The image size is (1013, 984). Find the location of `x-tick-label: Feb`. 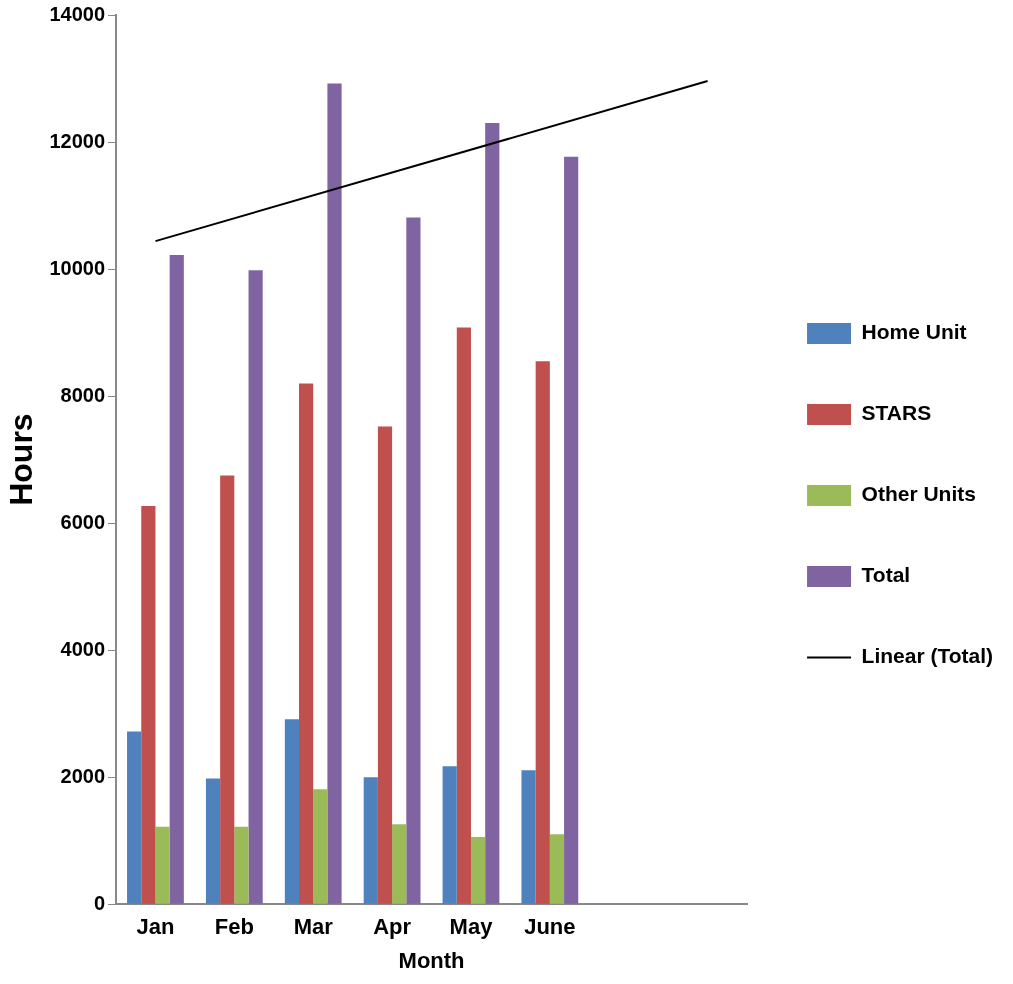

x-tick-label: Feb is located at coordinates (234, 927).